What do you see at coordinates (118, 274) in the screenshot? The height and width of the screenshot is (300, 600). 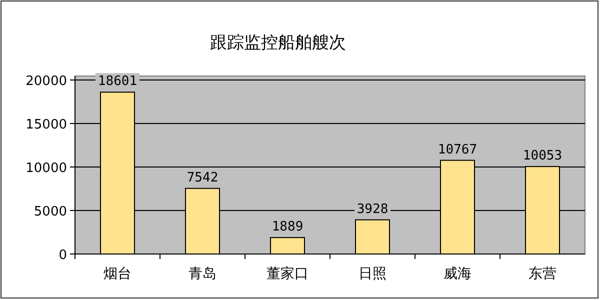 I see `x-tick-label: 烟台` at bounding box center [118, 274].